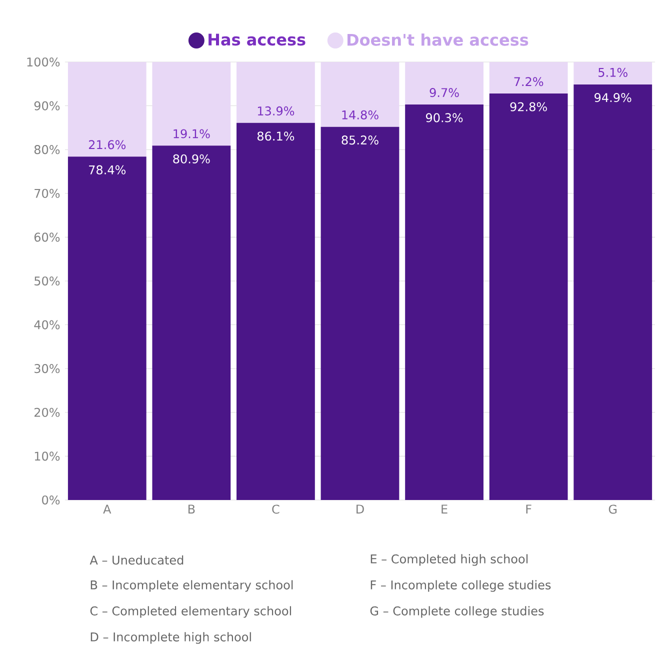 The width and height of the screenshot is (665, 645). What do you see at coordinates (276, 111) in the screenshot?
I see `data-label: 13.9%` at bounding box center [276, 111].